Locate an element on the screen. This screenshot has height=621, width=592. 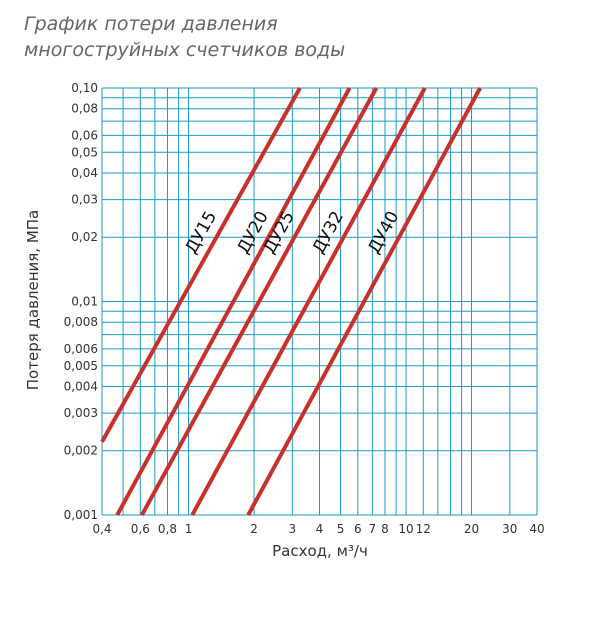
y-tick-label: 0,03 is located at coordinates (84, 200).